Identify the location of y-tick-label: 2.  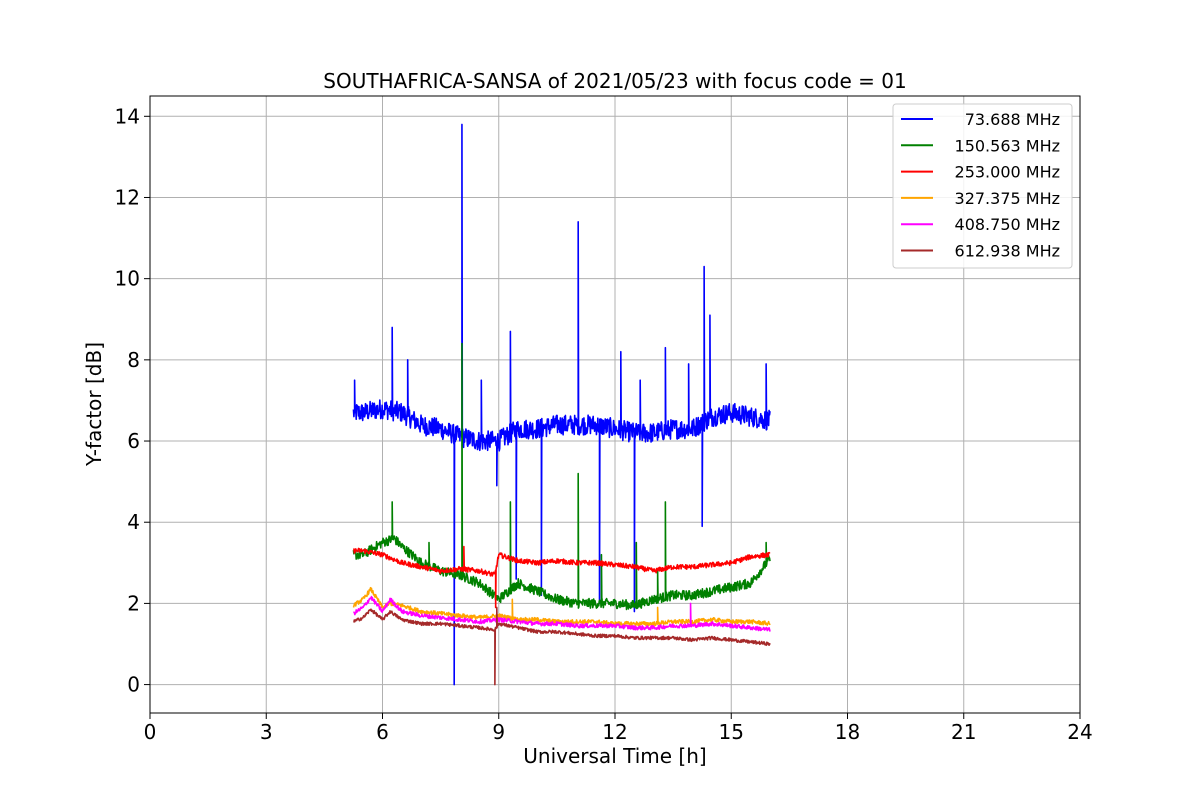
(133, 603).